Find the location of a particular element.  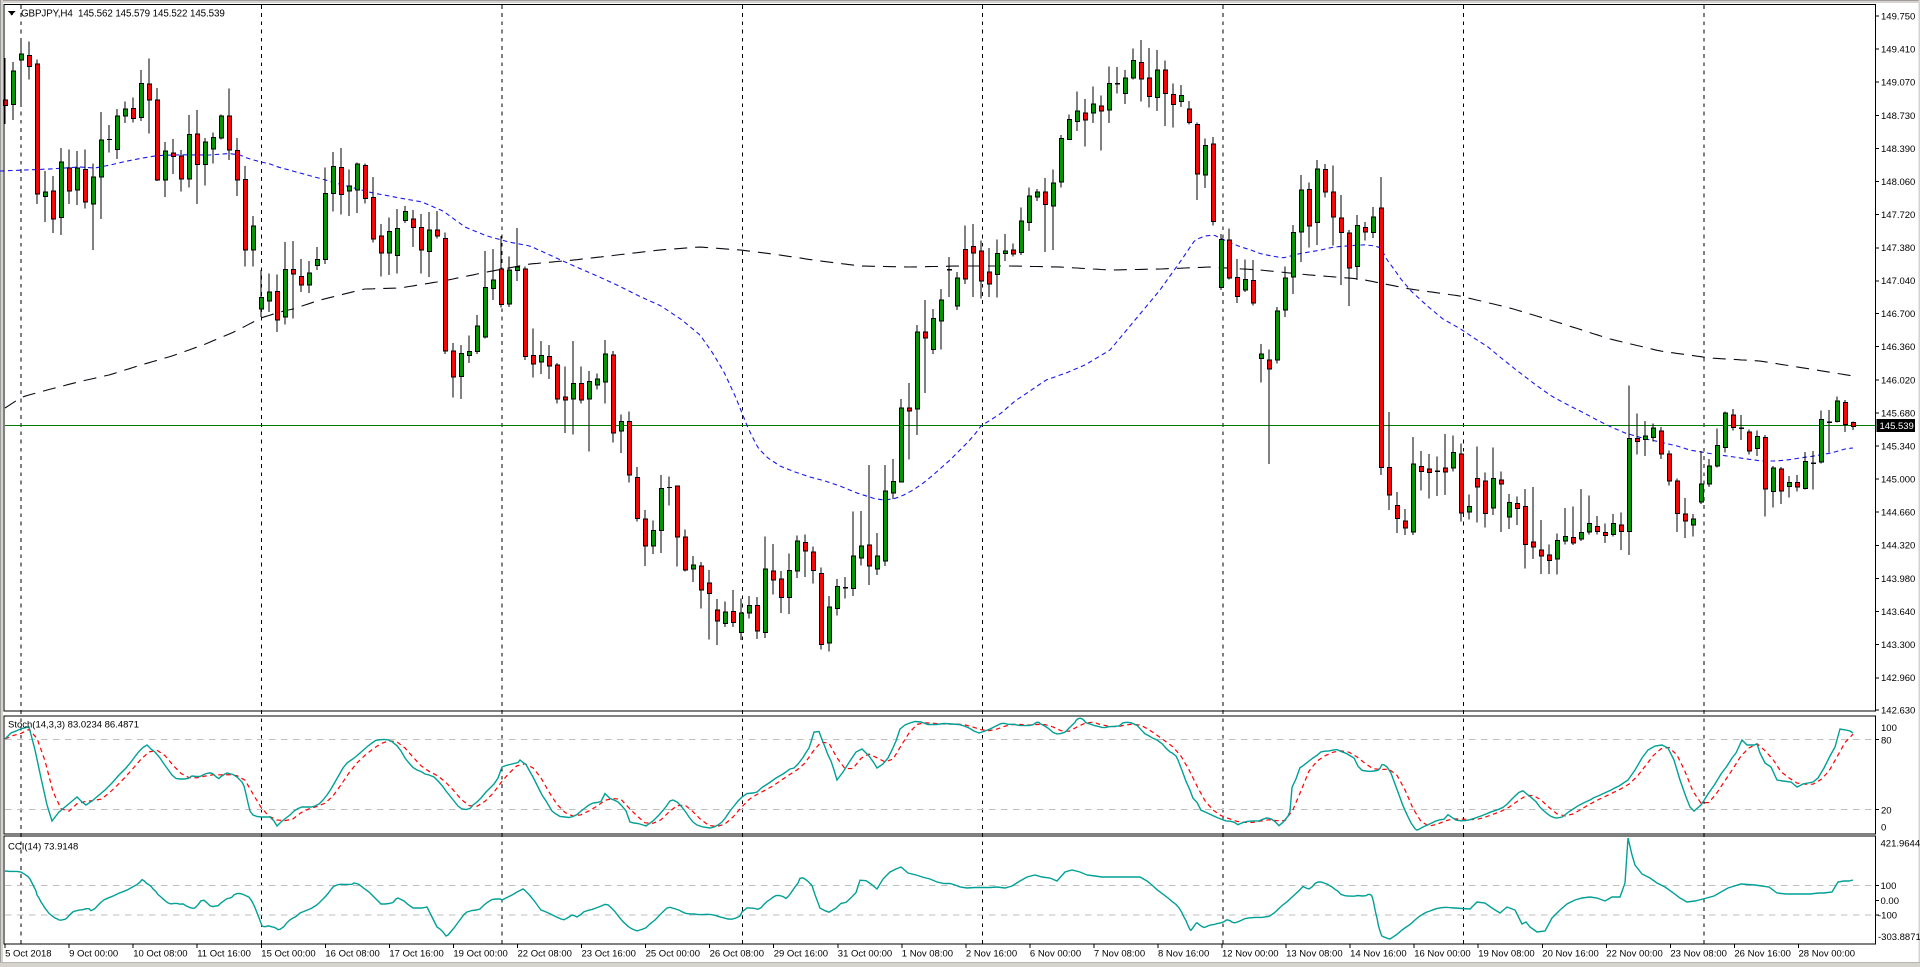

svg-text: 146.700 is located at coordinates (1898, 314).